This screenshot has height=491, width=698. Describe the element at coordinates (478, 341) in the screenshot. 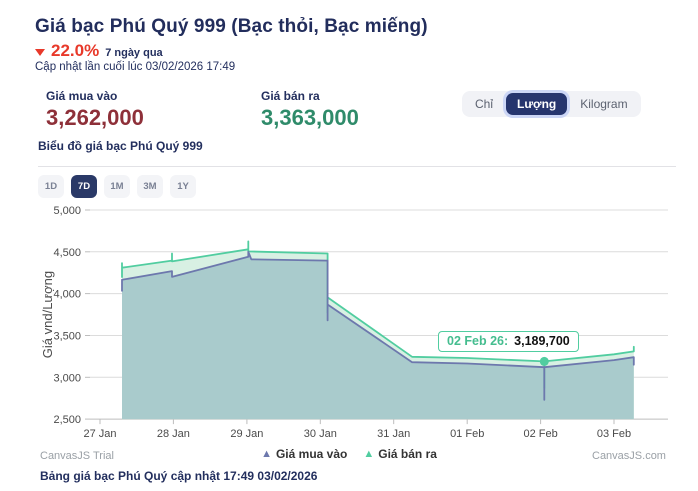

I see `tooltip-date: 02 Feb 26:` at that location.